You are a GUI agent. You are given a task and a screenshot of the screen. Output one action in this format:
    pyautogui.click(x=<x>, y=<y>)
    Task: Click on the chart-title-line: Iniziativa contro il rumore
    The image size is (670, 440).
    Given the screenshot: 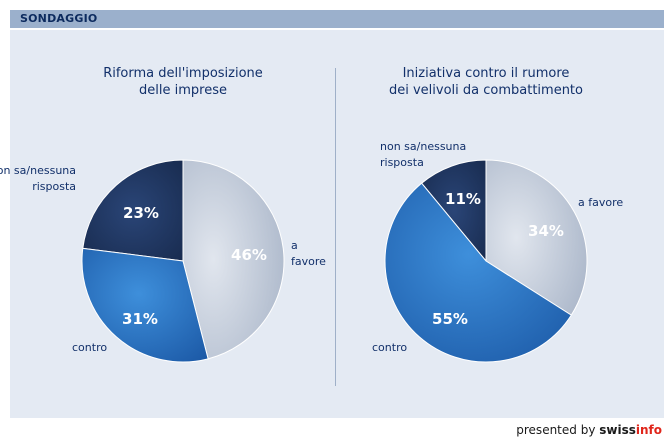 What is the action you would take?
    pyautogui.click(x=486, y=73)
    